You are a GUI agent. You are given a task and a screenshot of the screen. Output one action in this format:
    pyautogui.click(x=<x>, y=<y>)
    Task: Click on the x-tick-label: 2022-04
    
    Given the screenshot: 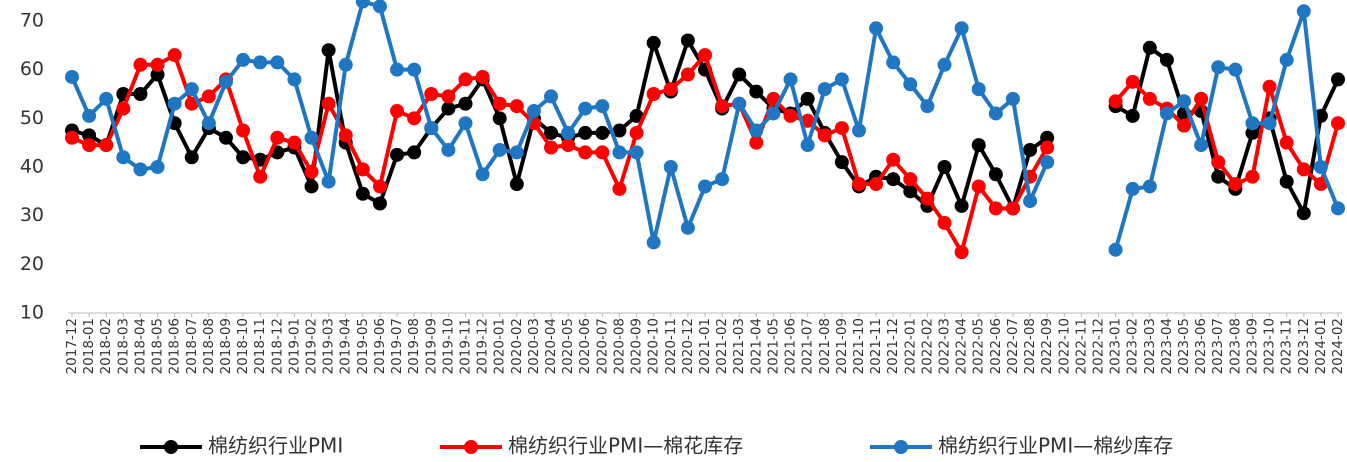 What is the action you would take?
    pyautogui.click(x=962, y=346)
    